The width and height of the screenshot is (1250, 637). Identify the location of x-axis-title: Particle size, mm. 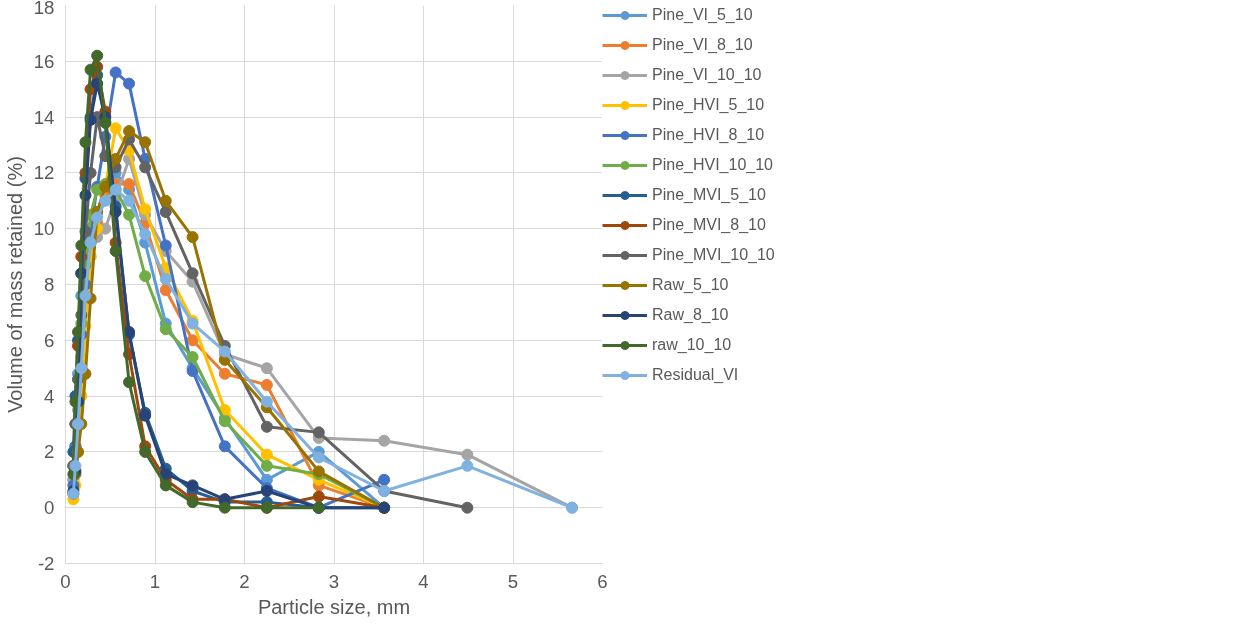
(334, 606).